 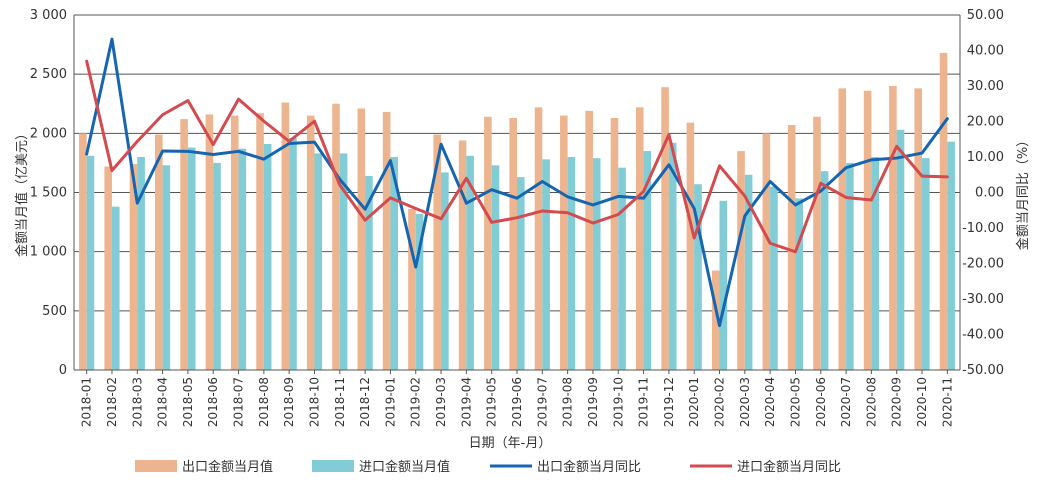 I want to click on x-tick-label: 2018-08, so click(x=264, y=402).